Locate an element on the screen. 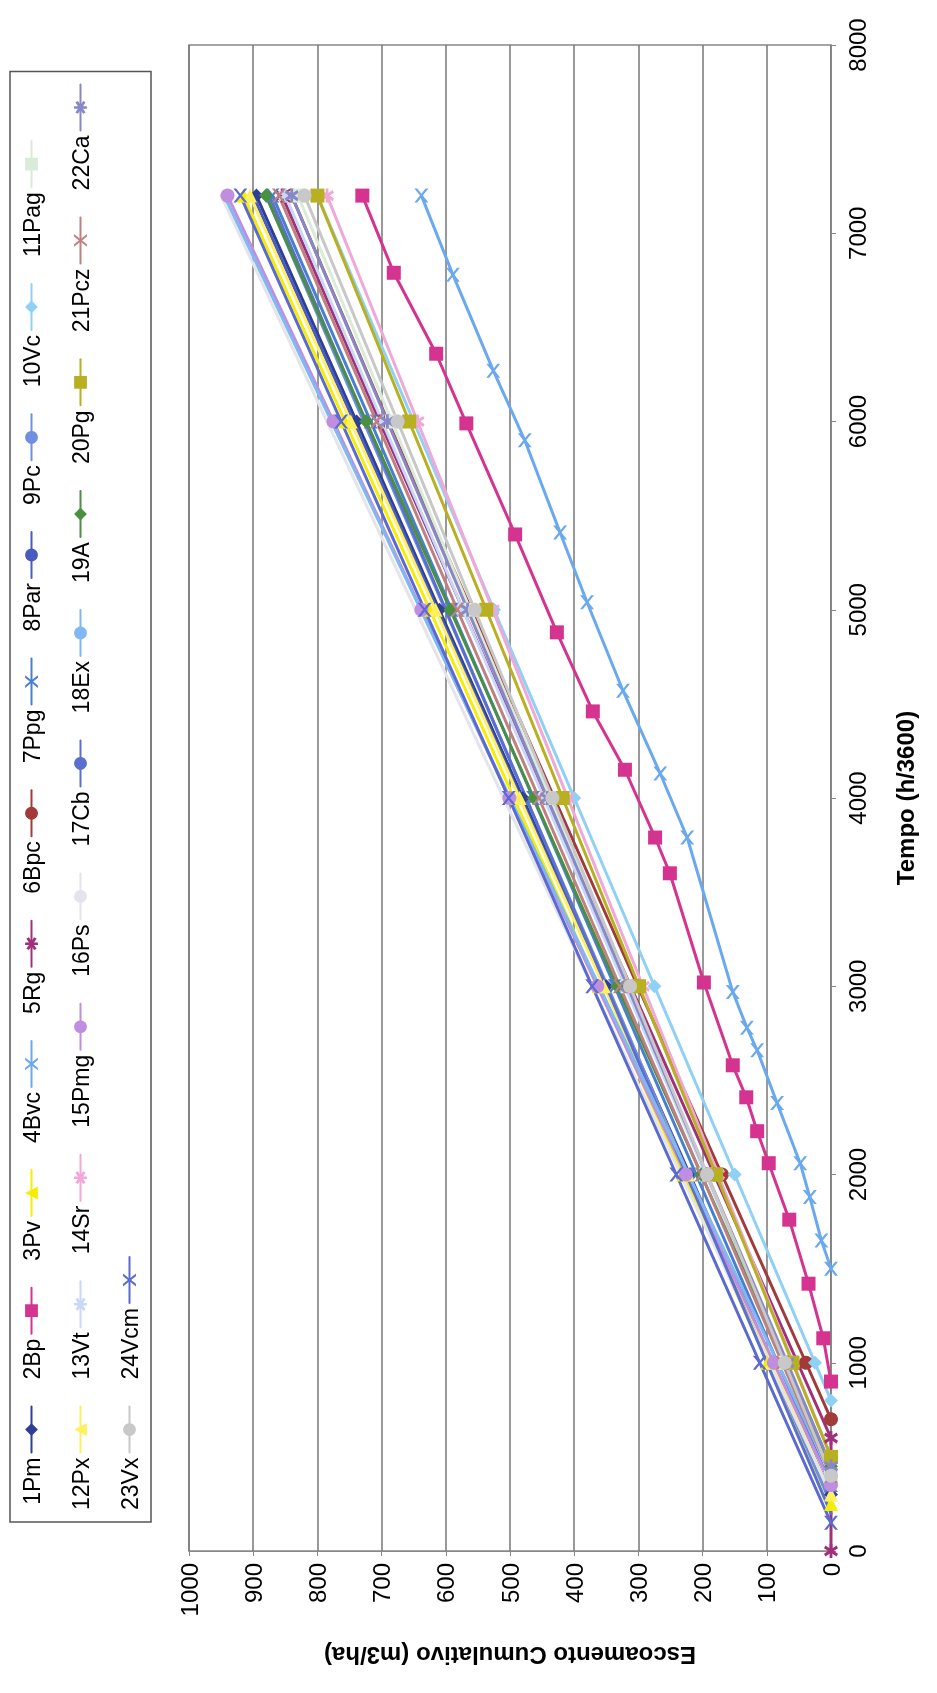 Image resolution: width=937 pixels, height=1693 pixels. x-tick-label: 900 is located at coordinates (253, 1583).